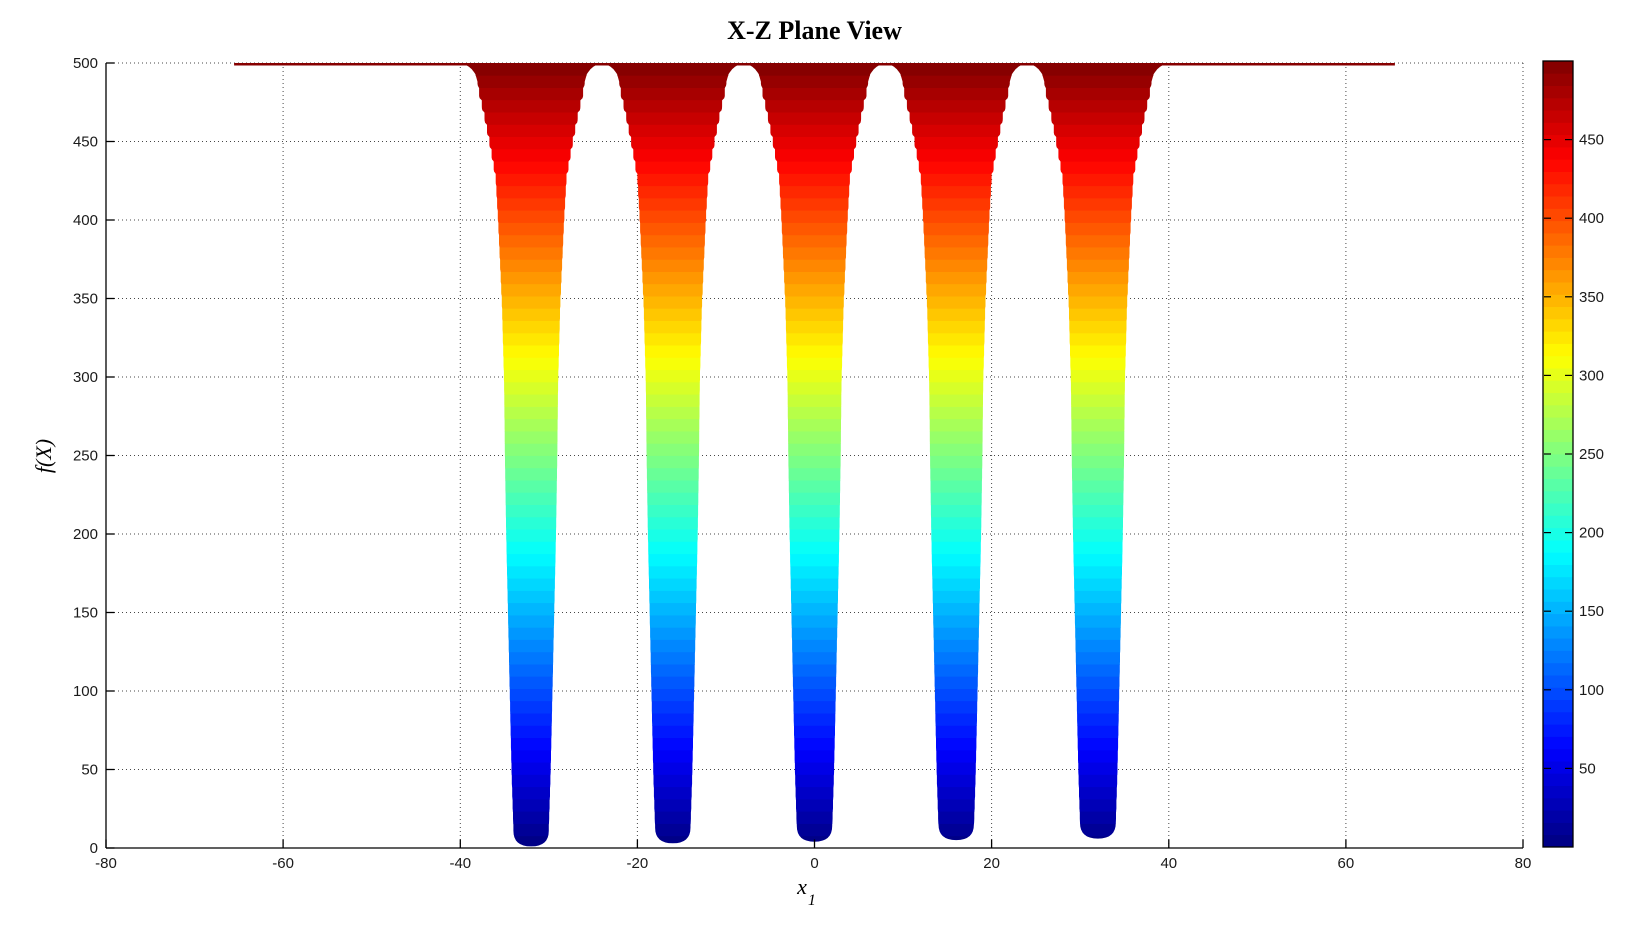 The width and height of the screenshot is (1632, 945). Describe the element at coordinates (43, 456) in the screenshot. I see `y-axis-label: f(X)` at that location.